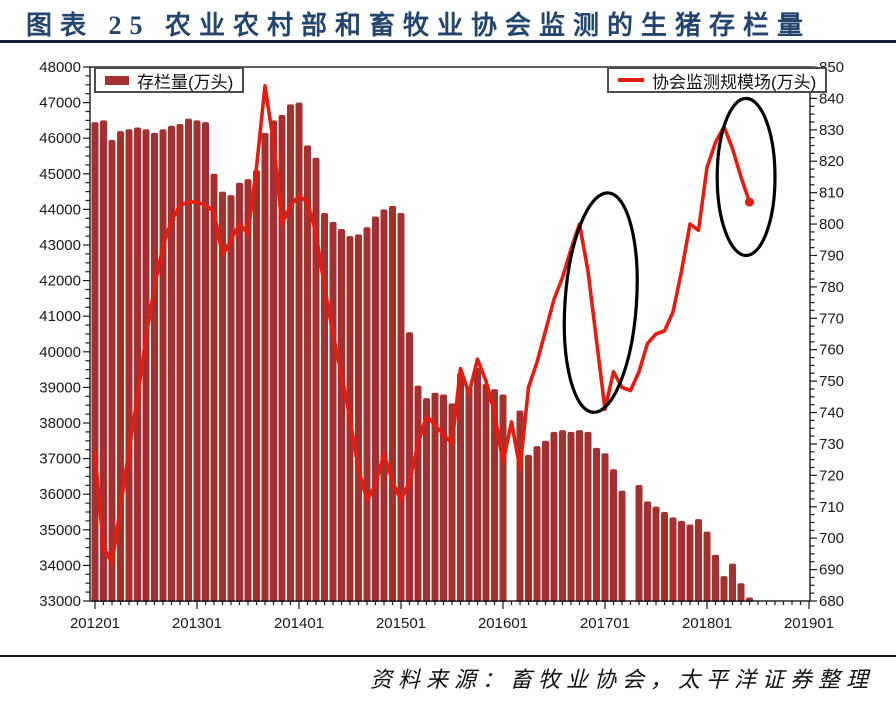 This screenshot has width=896, height=703. I want to click on right-tick-label: 730, so click(831, 444).